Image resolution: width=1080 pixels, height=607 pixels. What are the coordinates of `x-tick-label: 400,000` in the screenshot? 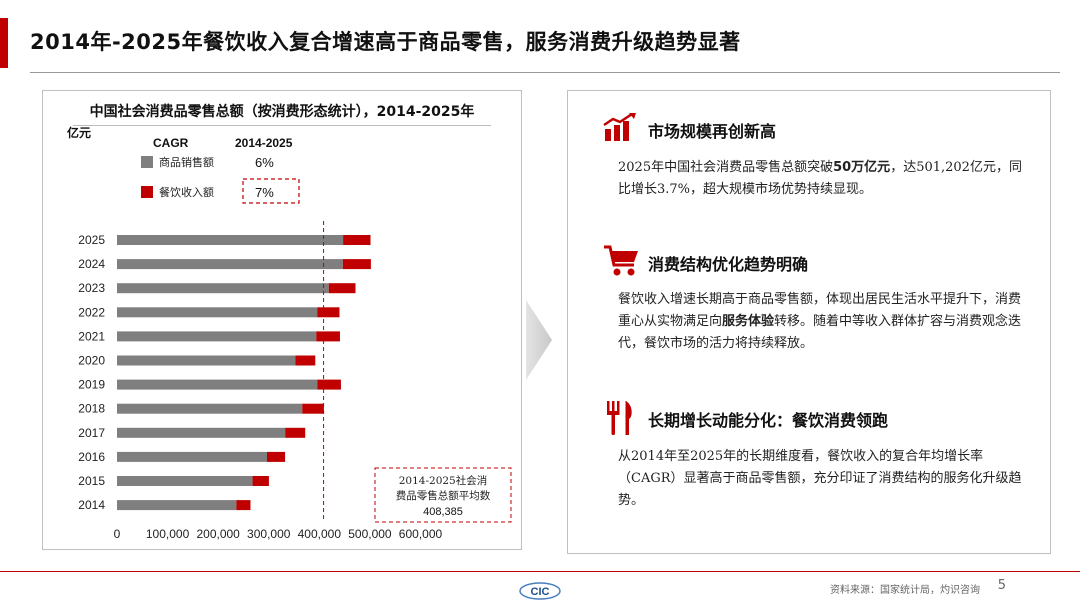 It's located at (320, 534).